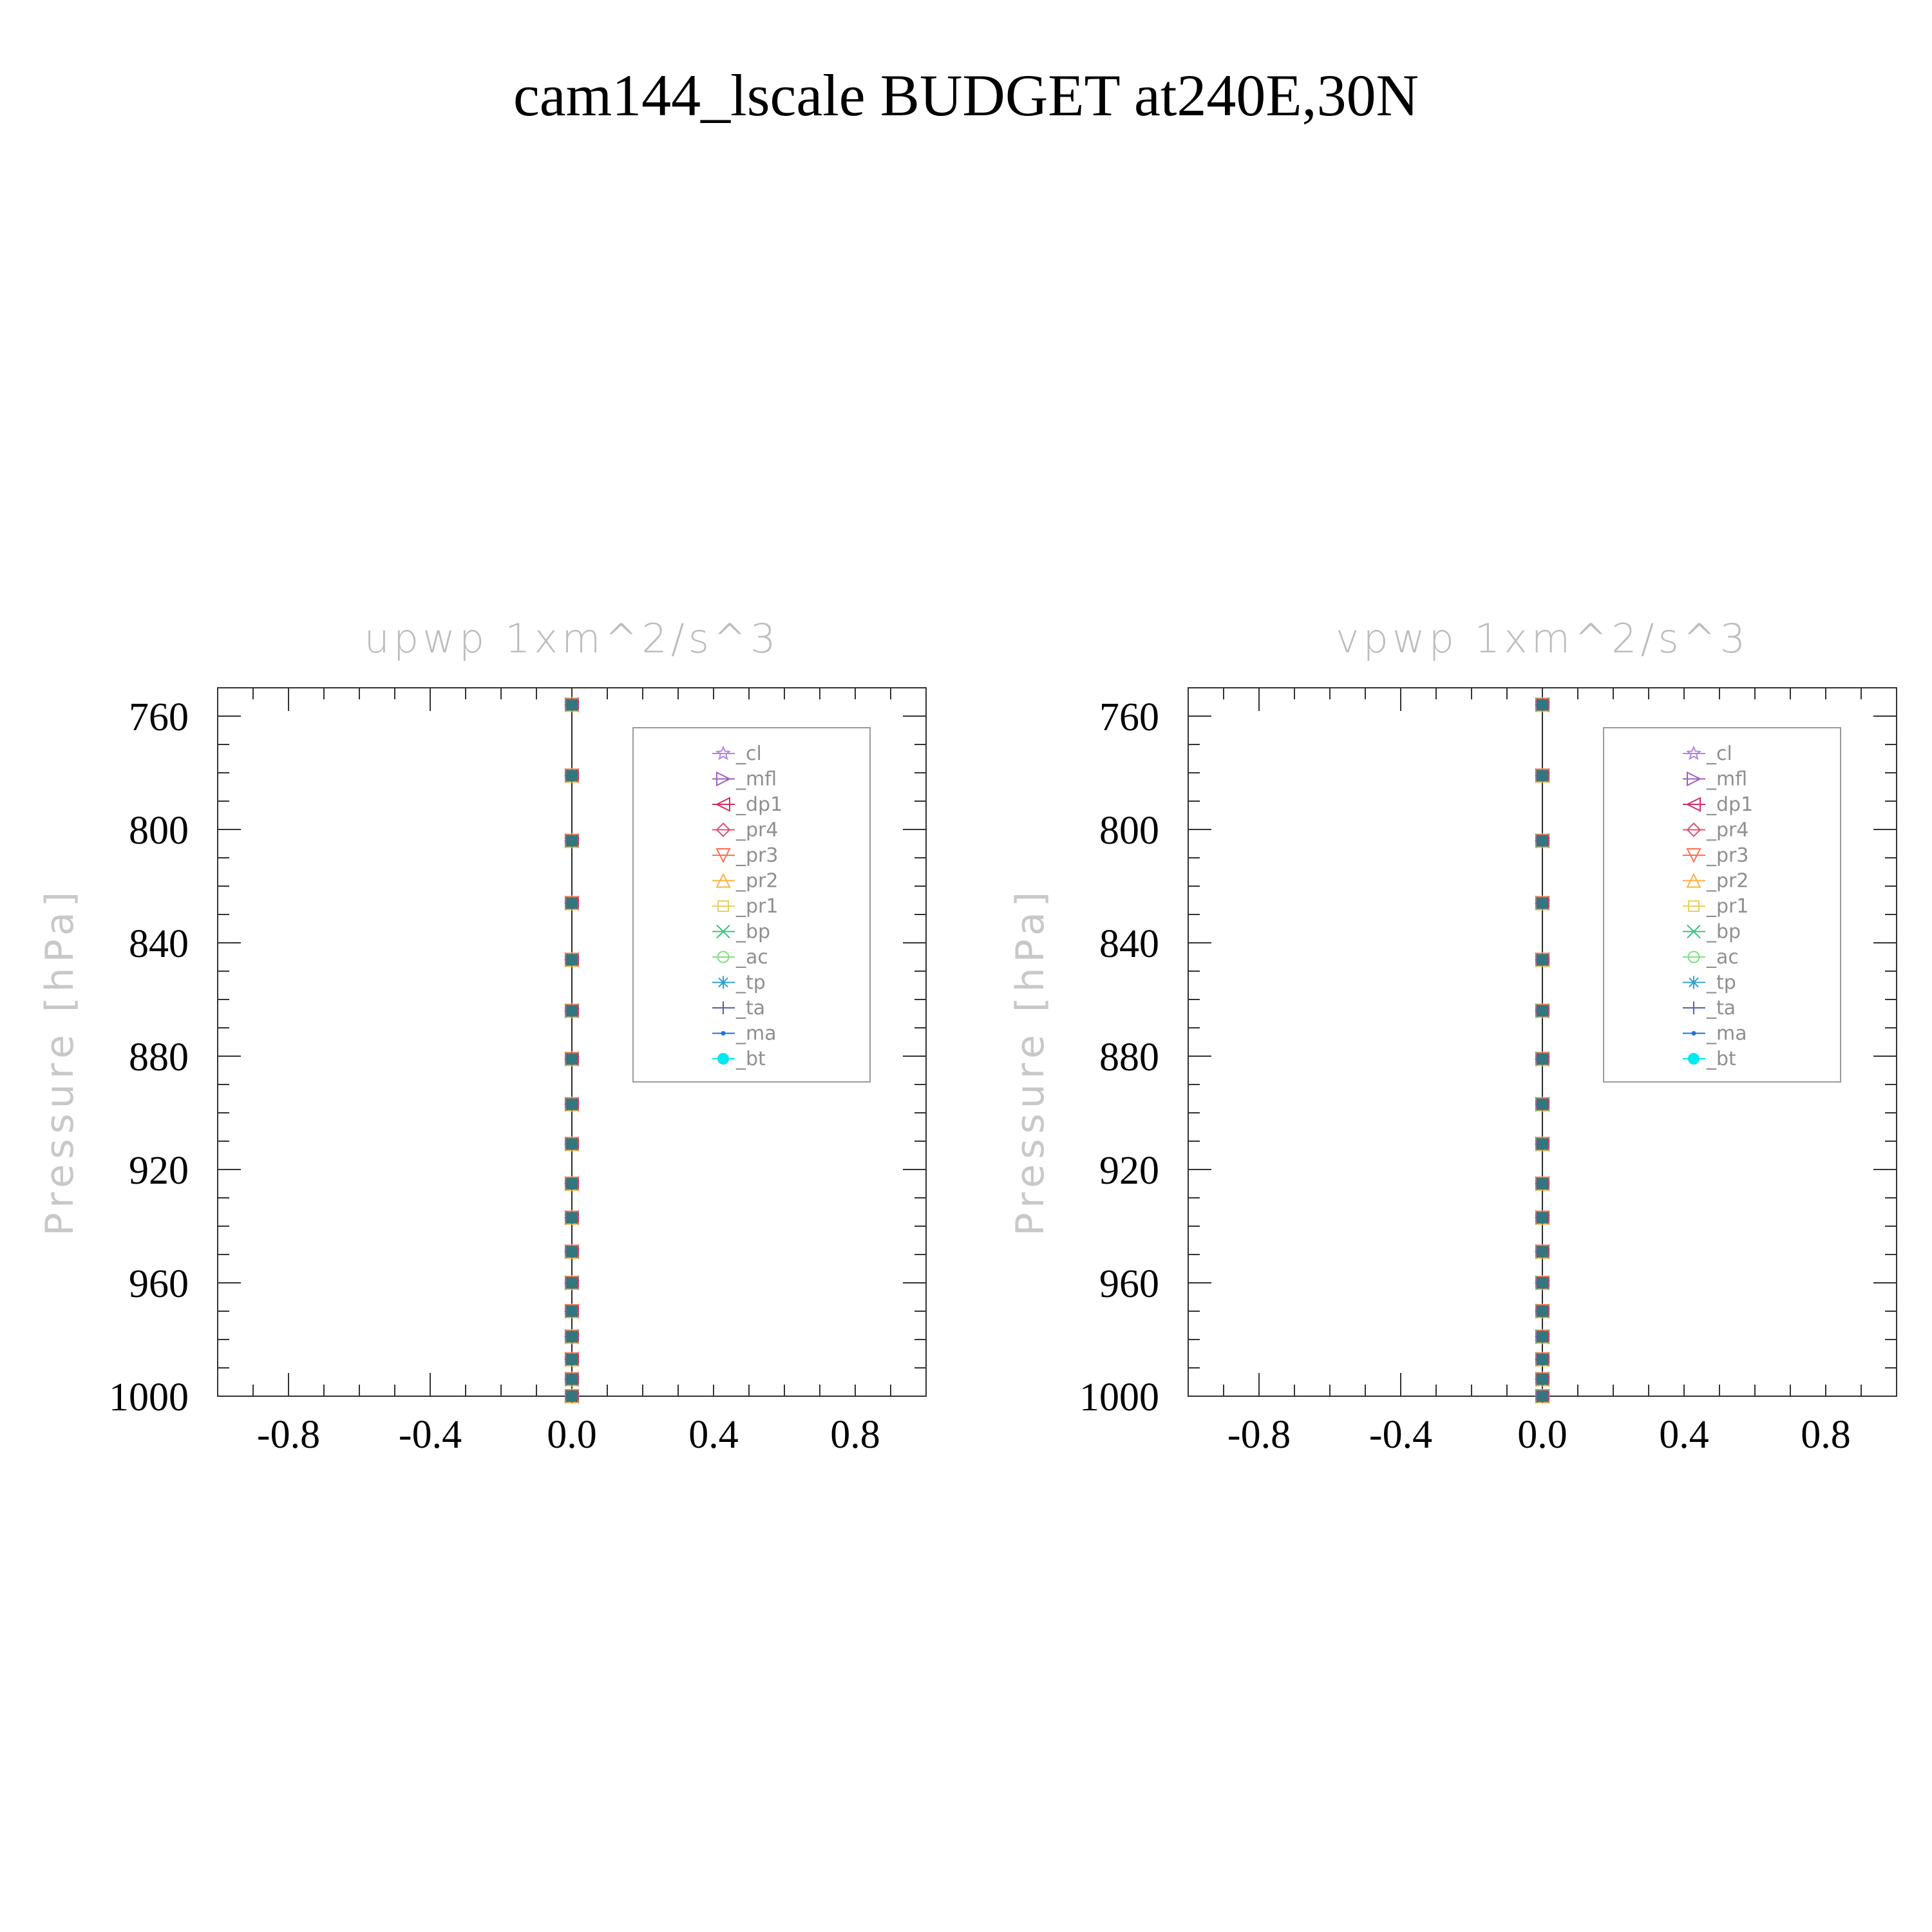 The width and height of the screenshot is (1932, 1932). What do you see at coordinates (1694, 829) in the screenshot?
I see `legend-marker-pr4` at bounding box center [1694, 829].